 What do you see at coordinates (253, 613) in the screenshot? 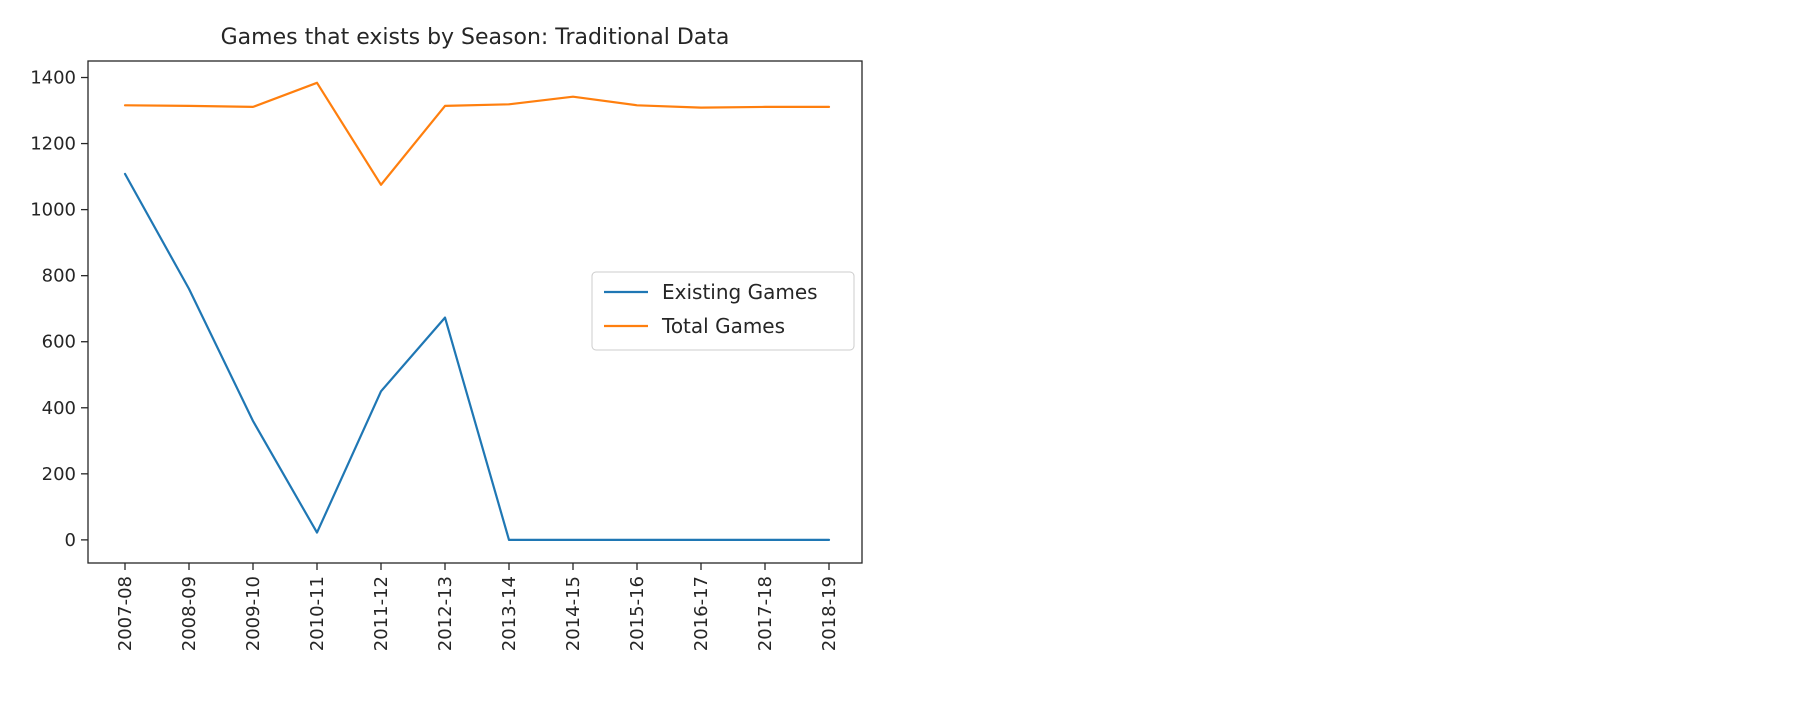
I see `x-tick-label: 2009-10` at bounding box center [253, 613].